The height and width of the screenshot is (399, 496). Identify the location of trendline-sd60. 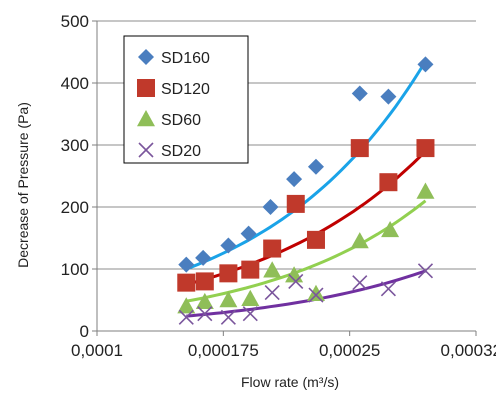
(306, 251).